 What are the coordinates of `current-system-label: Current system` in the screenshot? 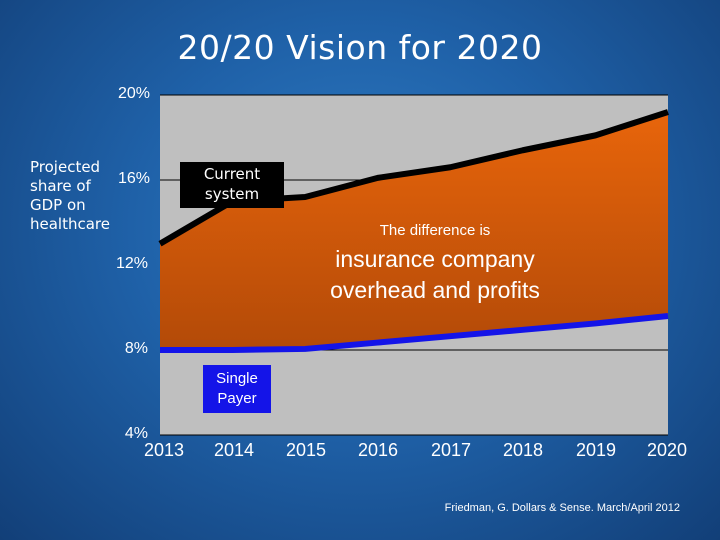 It's located at (232, 185).